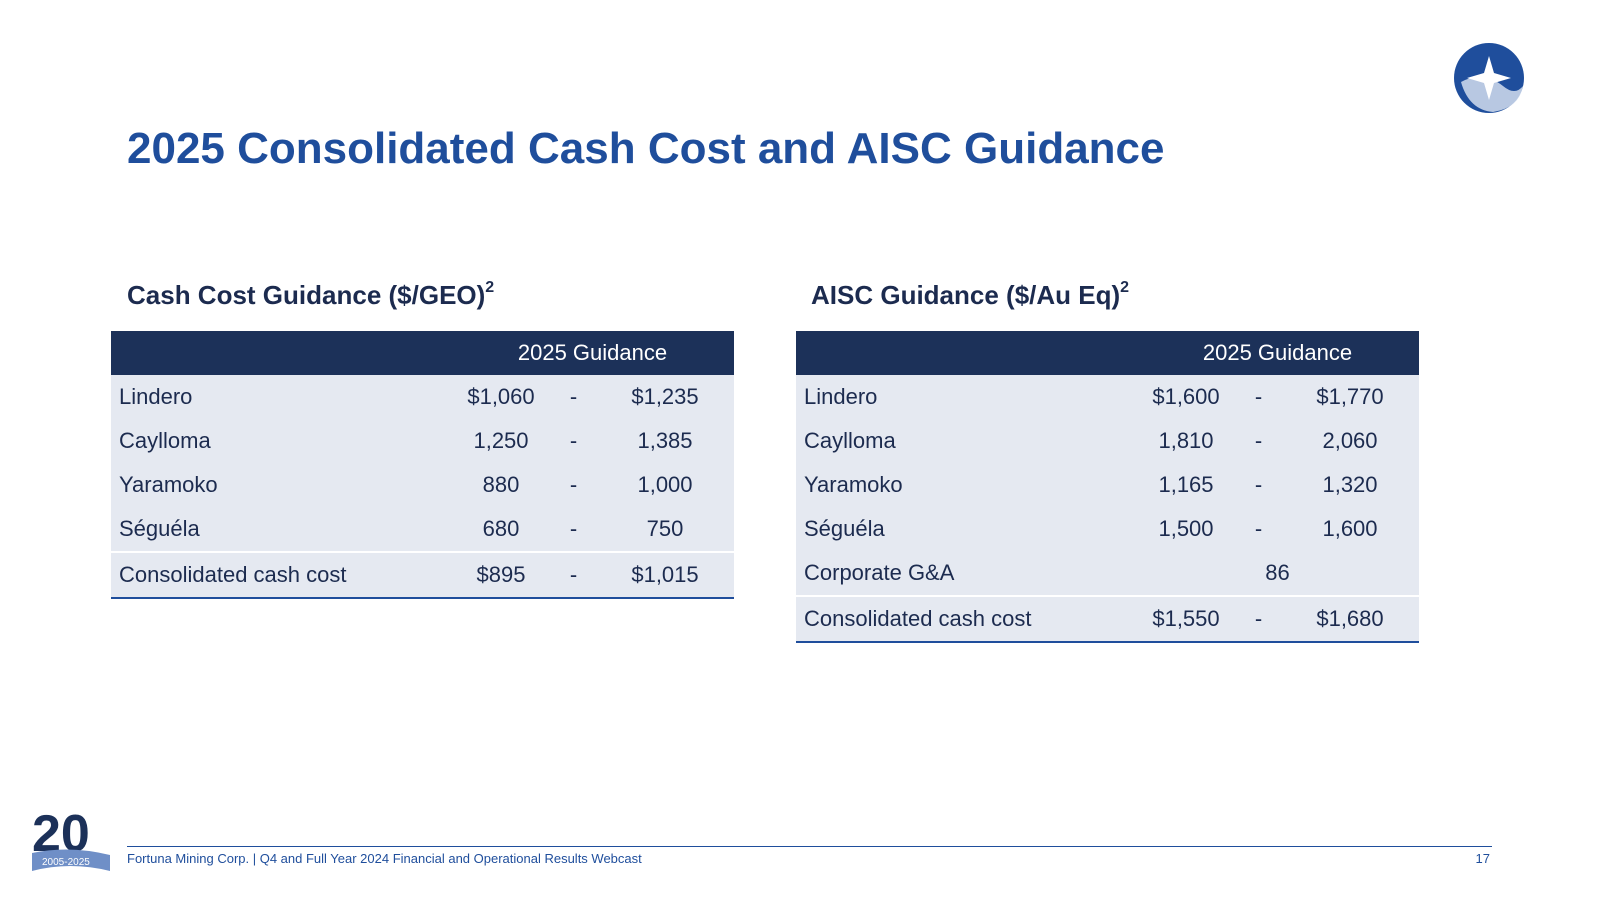 This screenshot has height=900, width=1600. I want to click on low-value: $1,060, so click(501, 397).